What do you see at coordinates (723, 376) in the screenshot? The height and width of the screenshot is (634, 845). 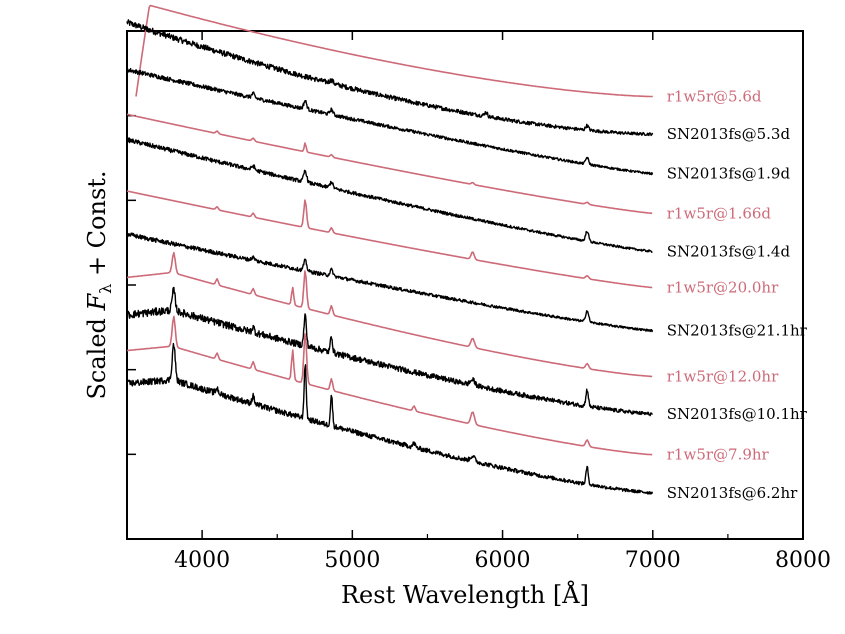 I see `spectrum-label-8: r1w5r@12.0hr` at bounding box center [723, 376].